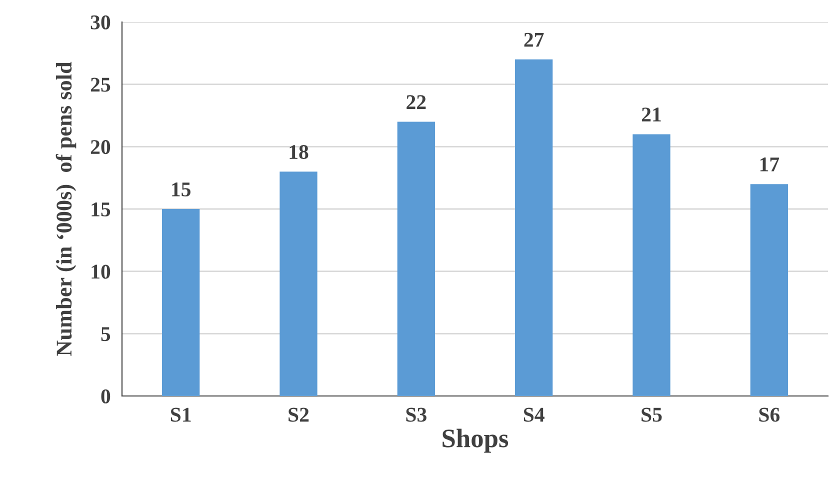  Describe the element at coordinates (101, 209) in the screenshot. I see `y-tick-label: 15` at that location.